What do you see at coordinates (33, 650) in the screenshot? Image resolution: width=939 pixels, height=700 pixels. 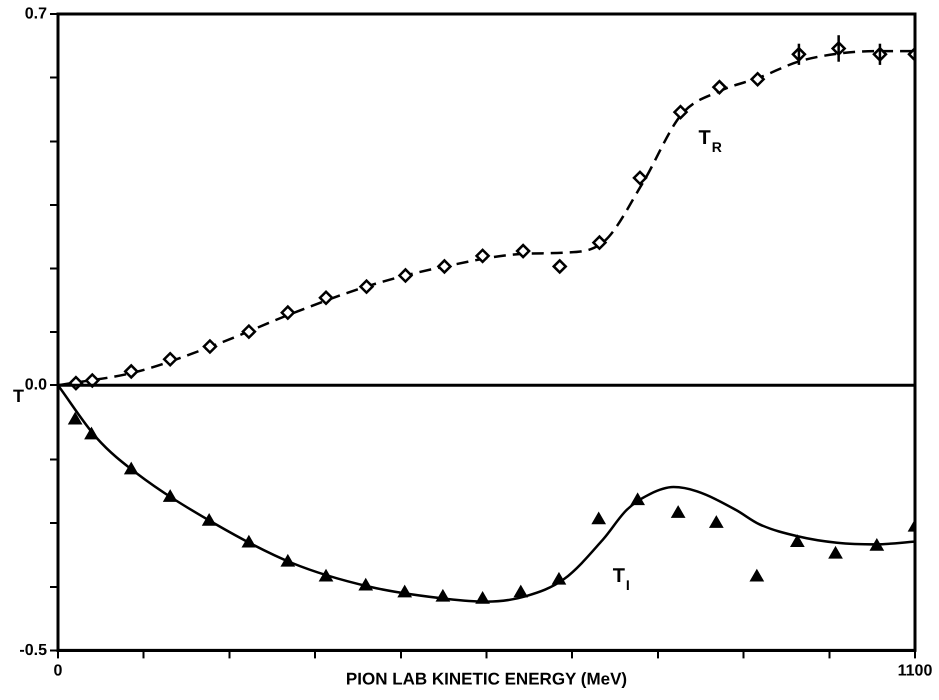 I see `y-tick-label: -0.5` at bounding box center [33, 650].